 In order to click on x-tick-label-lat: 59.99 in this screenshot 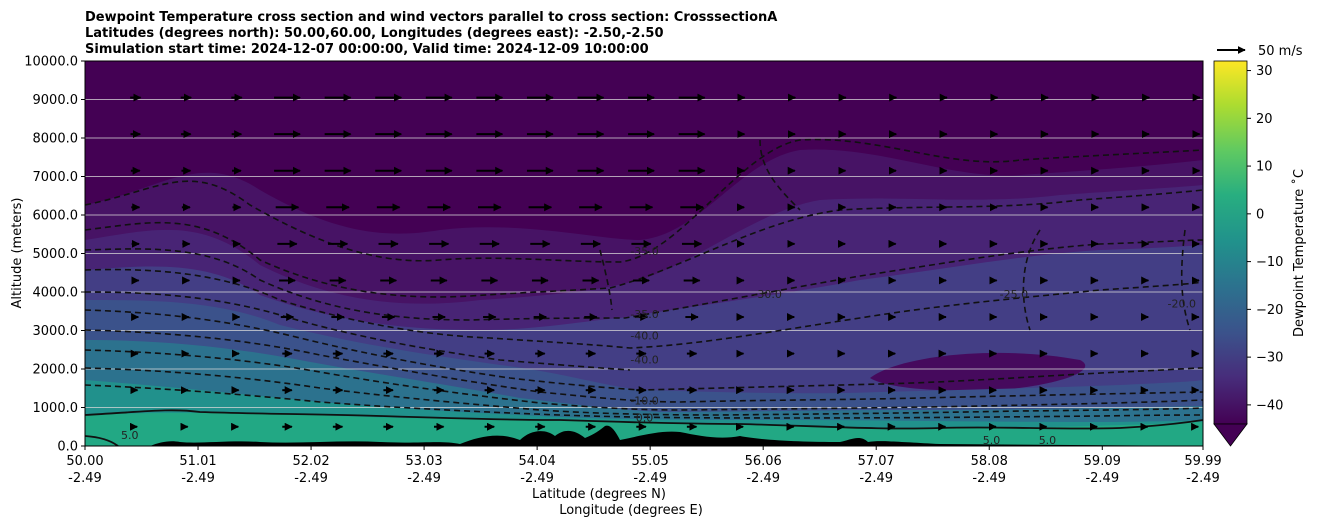, I will do `click(1202, 461)`.